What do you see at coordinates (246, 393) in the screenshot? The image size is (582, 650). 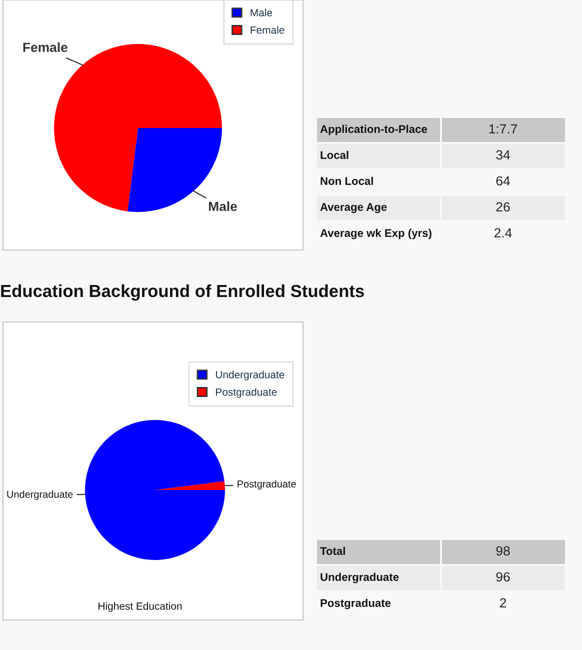 I see `legend-label: Postgraduate` at bounding box center [246, 393].